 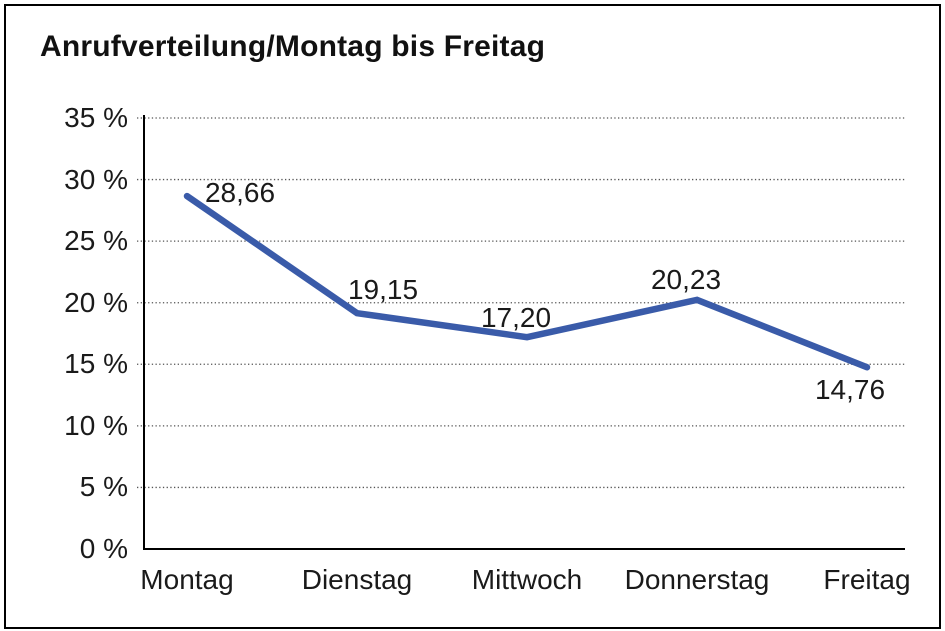 What do you see at coordinates (240, 193) in the screenshot?
I see `data-point-label: 28,66` at bounding box center [240, 193].